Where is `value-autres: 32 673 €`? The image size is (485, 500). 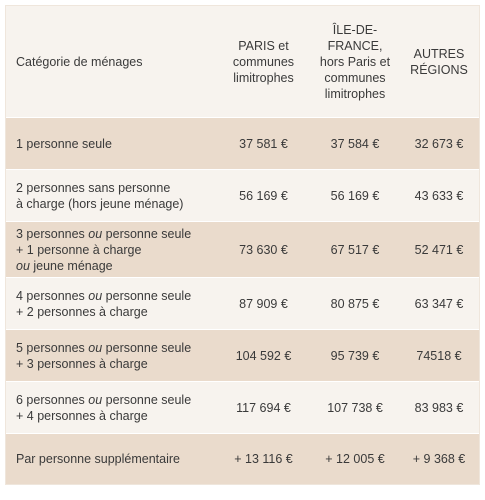
value-autres: 32 673 € is located at coordinates (439, 143).